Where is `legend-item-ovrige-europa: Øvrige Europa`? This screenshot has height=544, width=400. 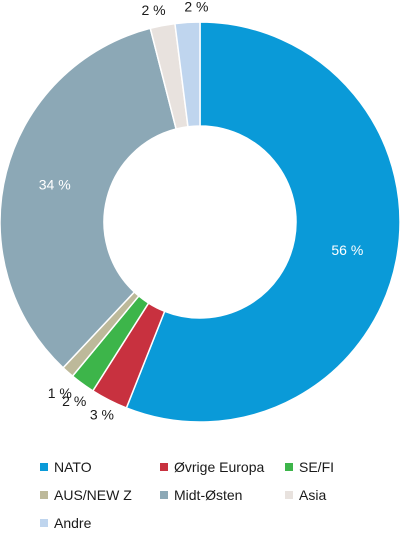 legend-item-ovrige-europa: Øvrige Europa is located at coordinates (222, 467).